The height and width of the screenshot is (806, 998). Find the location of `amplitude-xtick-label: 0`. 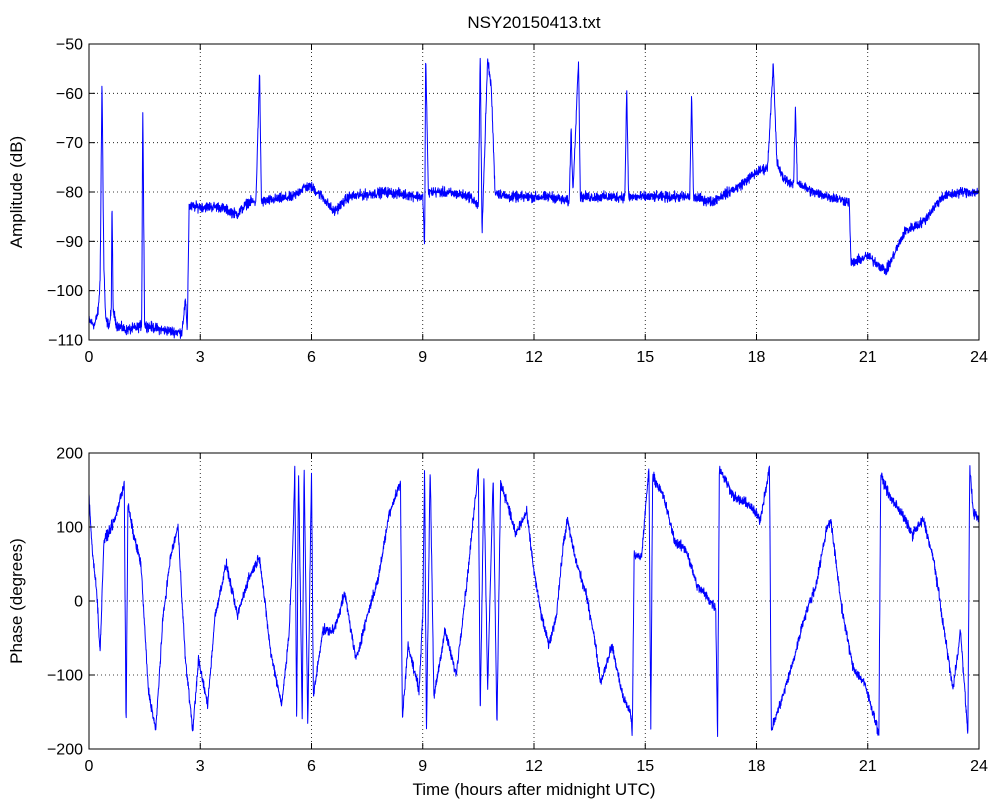

amplitude-xtick-label: 0 is located at coordinates (89, 357).